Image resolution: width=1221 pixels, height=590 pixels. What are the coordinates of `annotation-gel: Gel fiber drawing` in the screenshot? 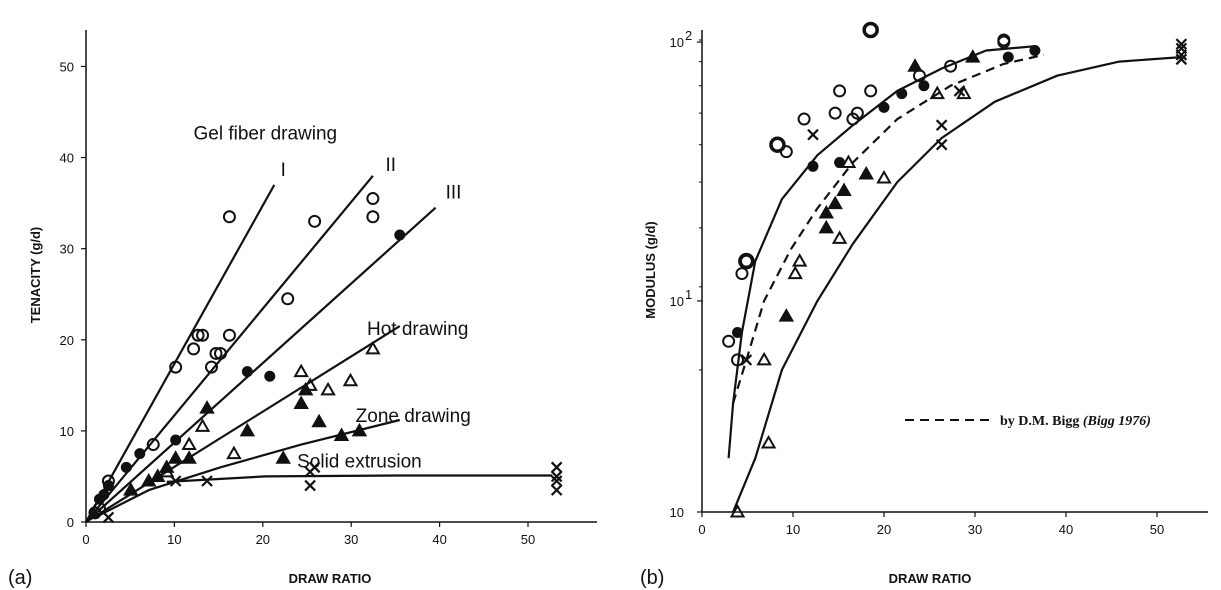 It's located at (265, 133).